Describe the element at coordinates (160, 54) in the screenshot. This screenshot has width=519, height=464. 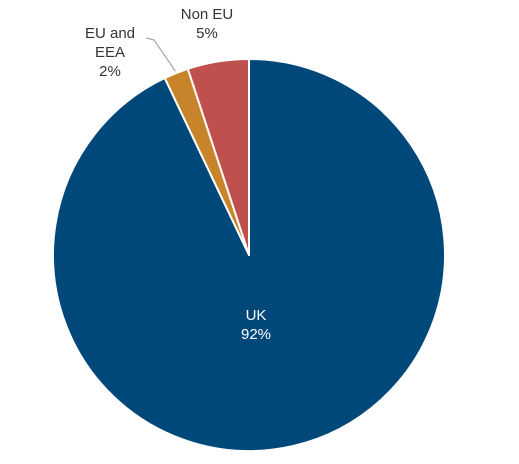
I see `leader-line-eu-and-eea` at that location.